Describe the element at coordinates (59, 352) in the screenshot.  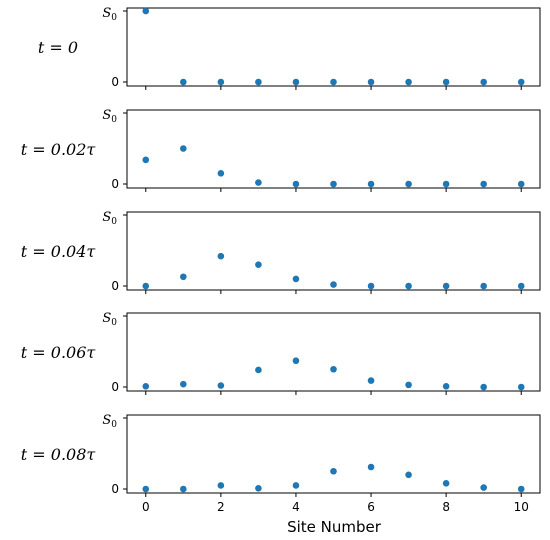
I see `panel-label: t = 0.06τ` at that location.